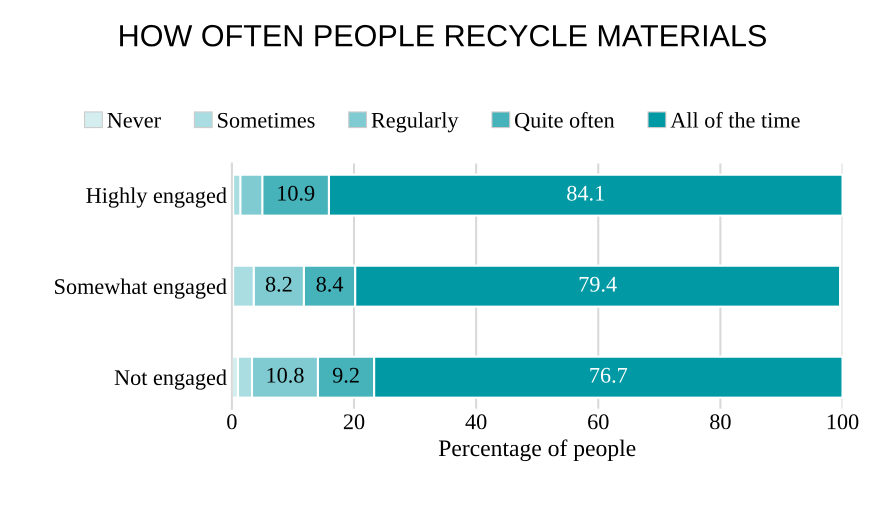 The height and width of the screenshot is (511, 885). I want to click on x-tick-label: 100, so click(843, 422).